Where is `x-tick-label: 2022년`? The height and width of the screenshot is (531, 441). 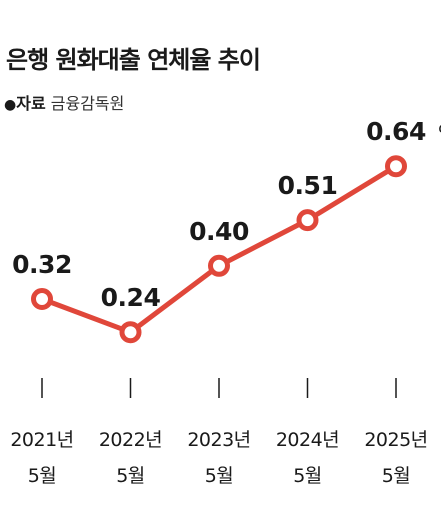 x-tick-label: 2022년 is located at coordinates (130, 440).